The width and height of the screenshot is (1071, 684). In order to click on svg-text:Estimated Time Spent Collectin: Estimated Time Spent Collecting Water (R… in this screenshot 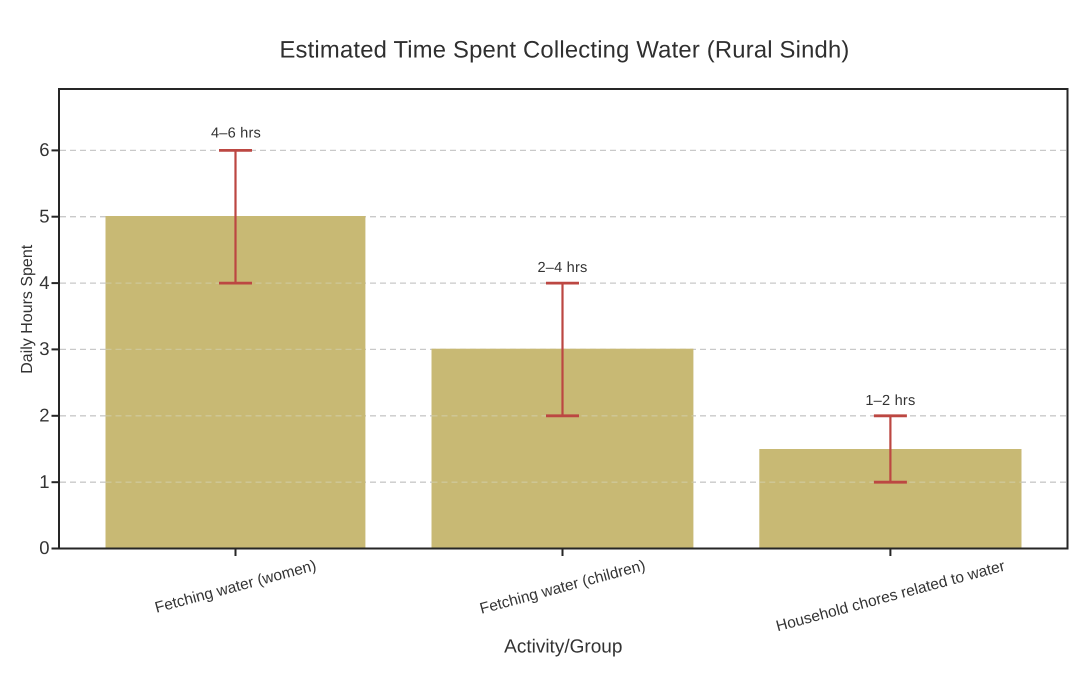, I will do `click(564, 50)`.